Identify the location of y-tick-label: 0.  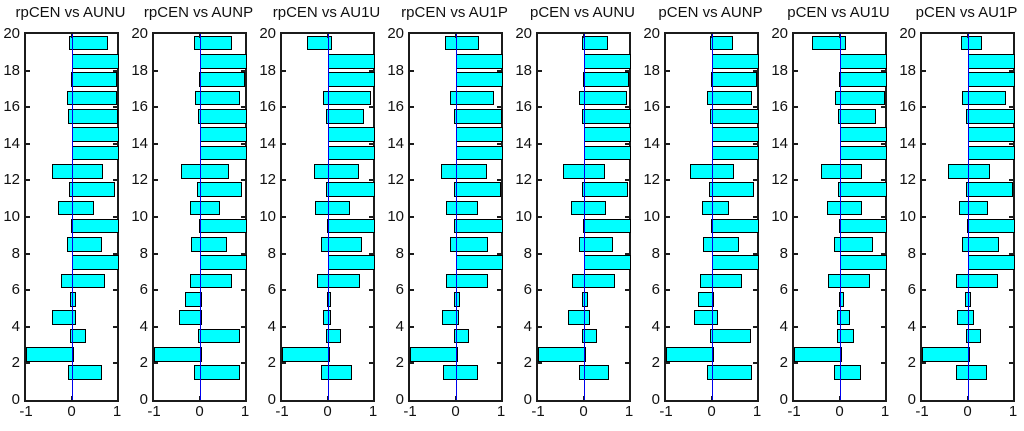
(655, 399).